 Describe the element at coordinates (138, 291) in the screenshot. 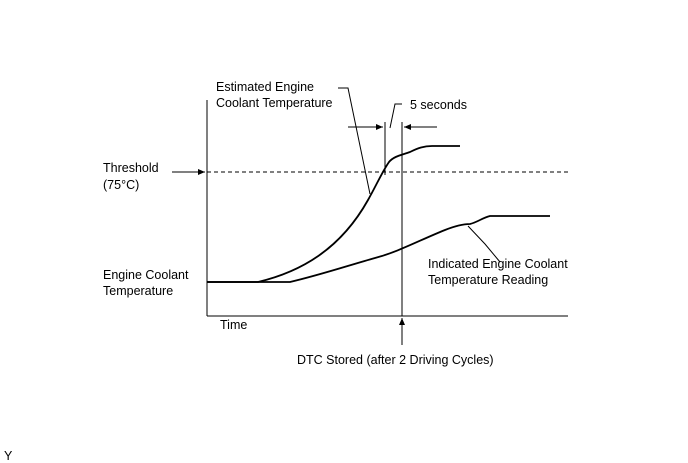

I see `y-axis-label-line2: Temperature` at that location.